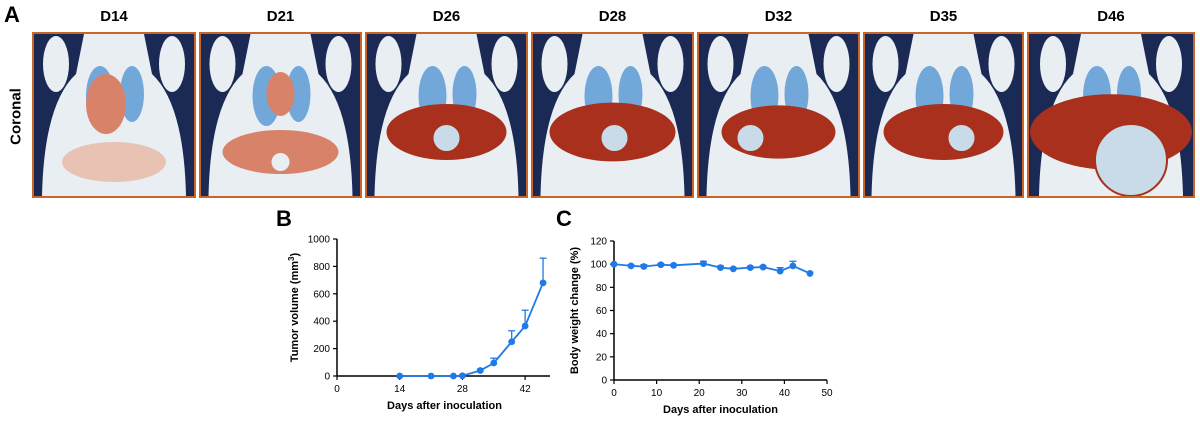  Describe the element at coordinates (319, 240) in the screenshot. I see `y-tick-label: 1000` at that location.